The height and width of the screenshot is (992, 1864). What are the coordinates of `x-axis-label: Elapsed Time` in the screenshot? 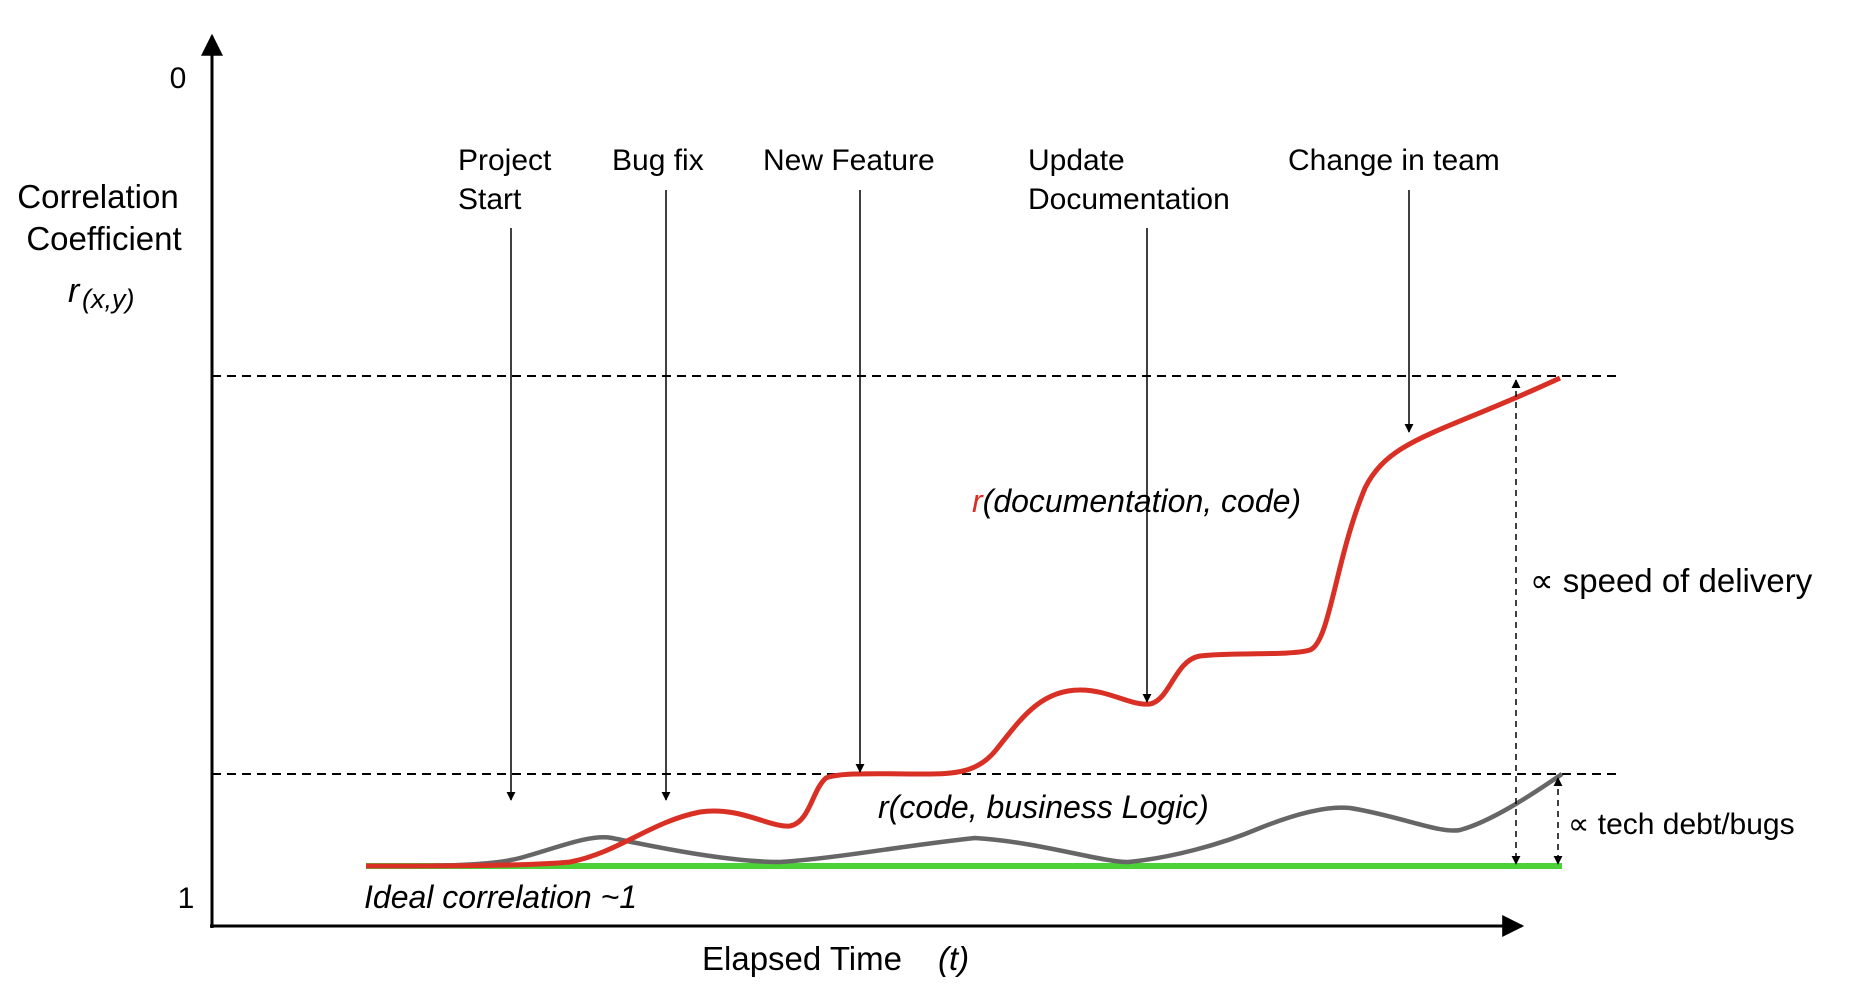 It's located at (802, 958).